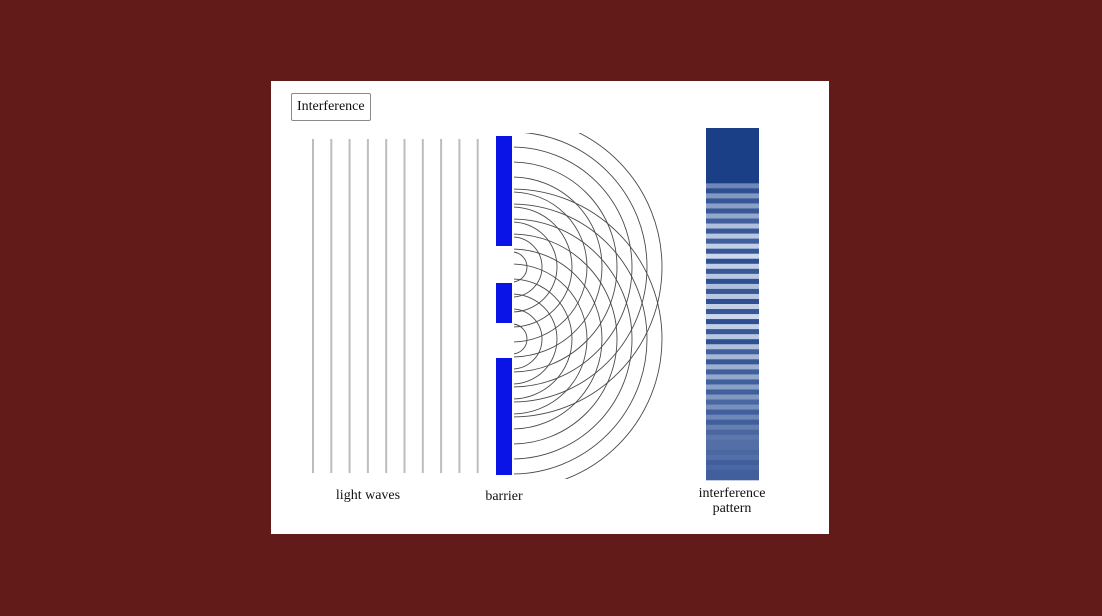 The width and height of the screenshot is (1102, 616). What do you see at coordinates (504, 496) in the screenshot?
I see `barrier-label: barrier` at bounding box center [504, 496].